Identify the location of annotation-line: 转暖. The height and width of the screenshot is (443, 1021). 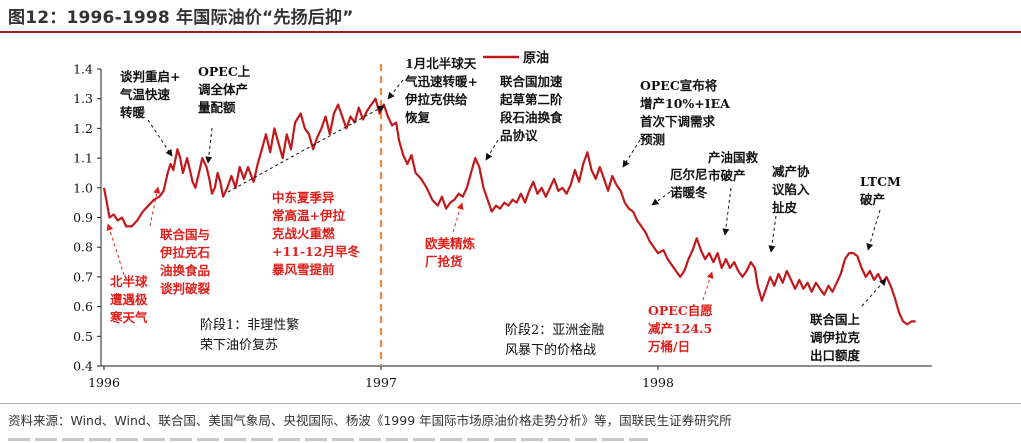
(133, 112).